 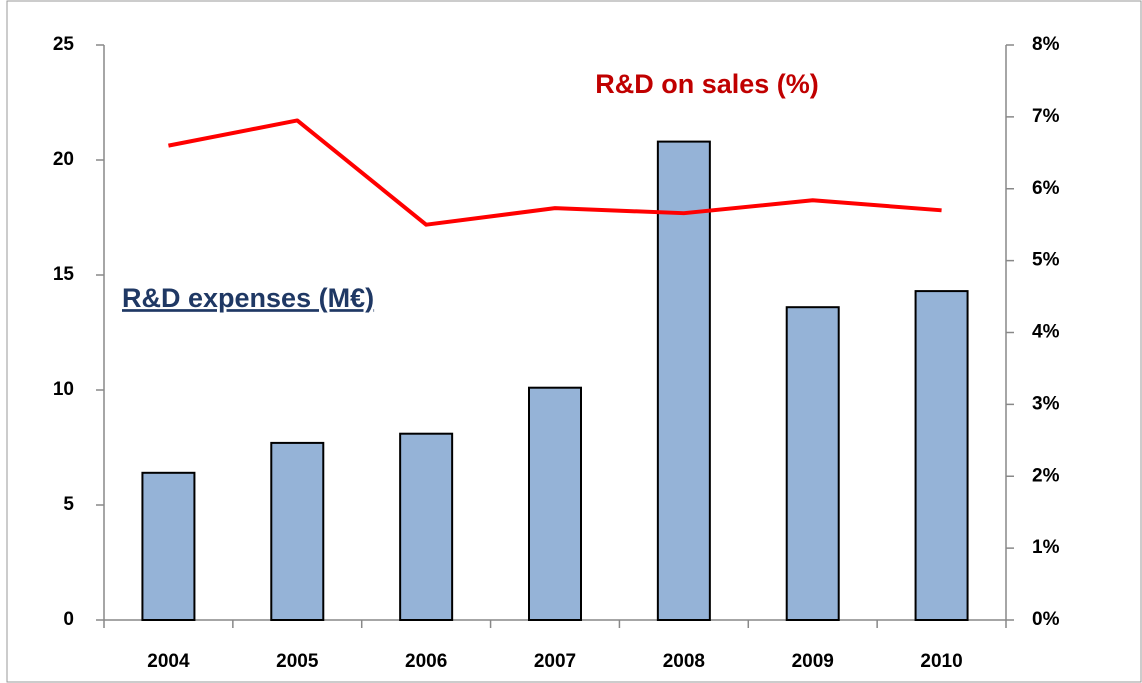 What do you see at coordinates (63, 389) in the screenshot?
I see `y-tick-label: 10` at bounding box center [63, 389].